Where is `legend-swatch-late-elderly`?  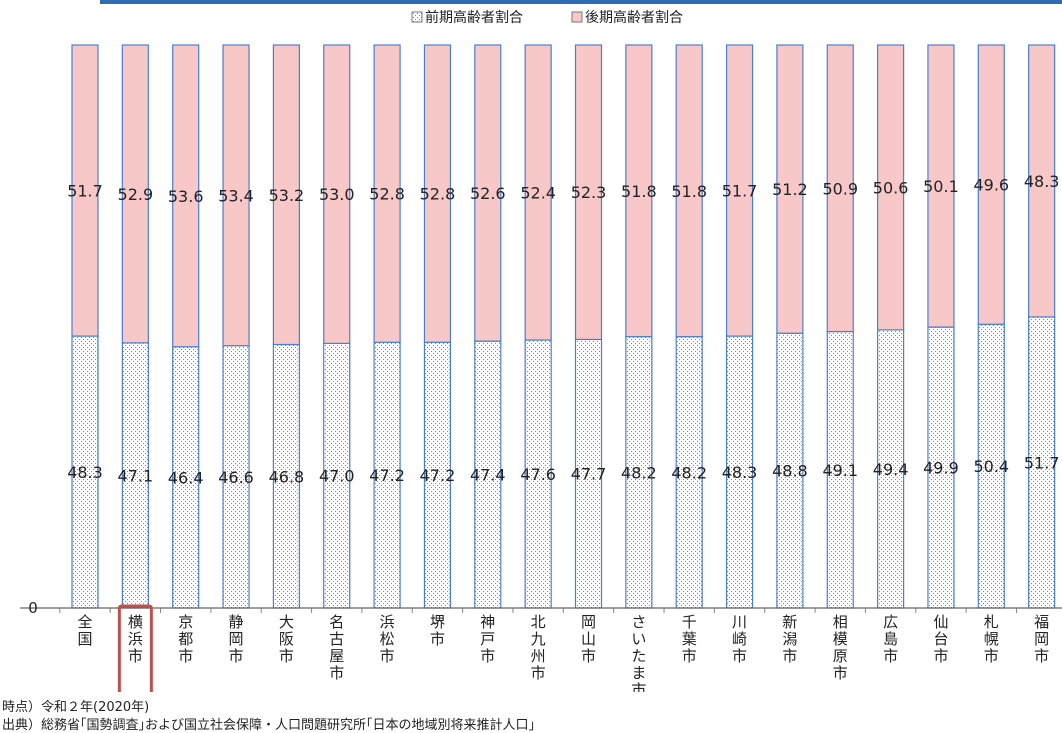 legend-swatch-late-elderly is located at coordinates (577, 17).